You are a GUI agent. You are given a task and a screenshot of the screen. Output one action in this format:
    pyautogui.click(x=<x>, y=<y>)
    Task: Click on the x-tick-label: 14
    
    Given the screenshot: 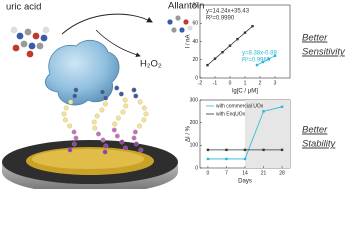 What is the action you would take?
    pyautogui.click(x=245, y=173)
    